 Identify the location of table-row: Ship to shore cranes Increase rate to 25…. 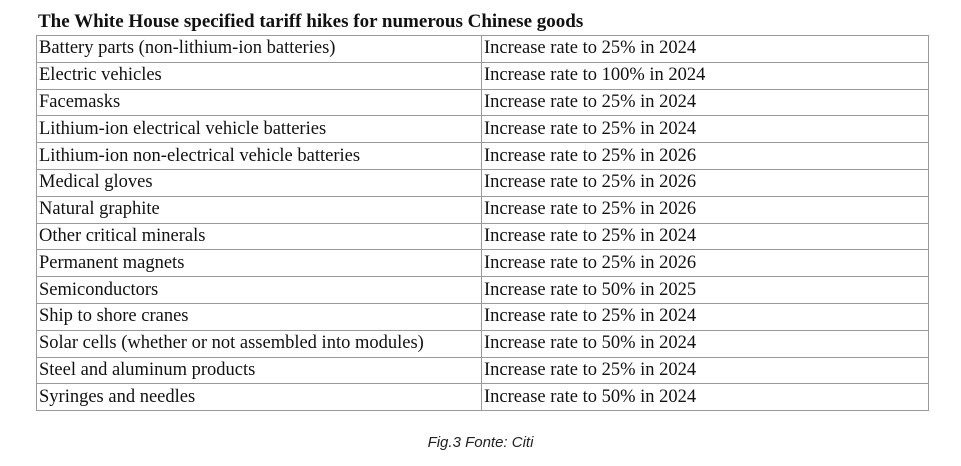
(482, 316).